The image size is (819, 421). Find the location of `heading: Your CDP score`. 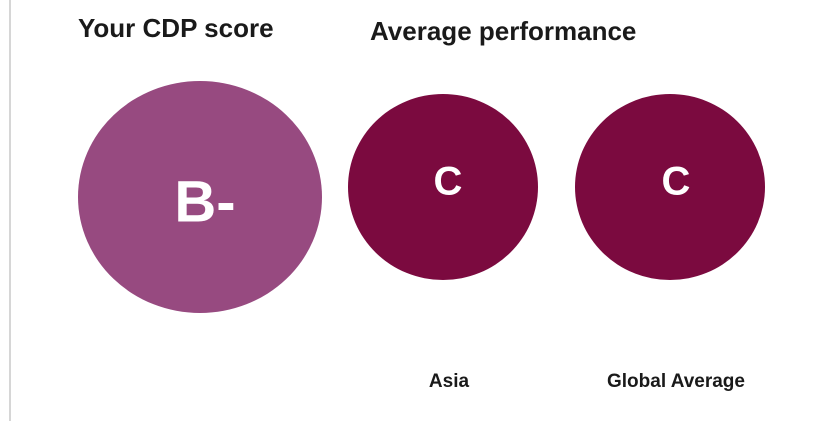

heading: Your CDP score is located at coordinates (176, 28).